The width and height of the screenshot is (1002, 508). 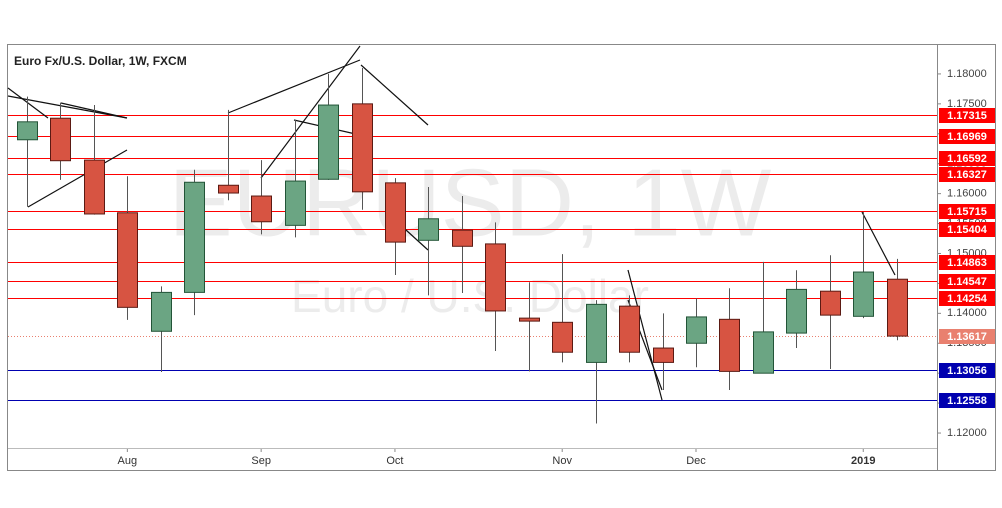 I want to click on level-label: 1.16592, so click(x=967, y=159).